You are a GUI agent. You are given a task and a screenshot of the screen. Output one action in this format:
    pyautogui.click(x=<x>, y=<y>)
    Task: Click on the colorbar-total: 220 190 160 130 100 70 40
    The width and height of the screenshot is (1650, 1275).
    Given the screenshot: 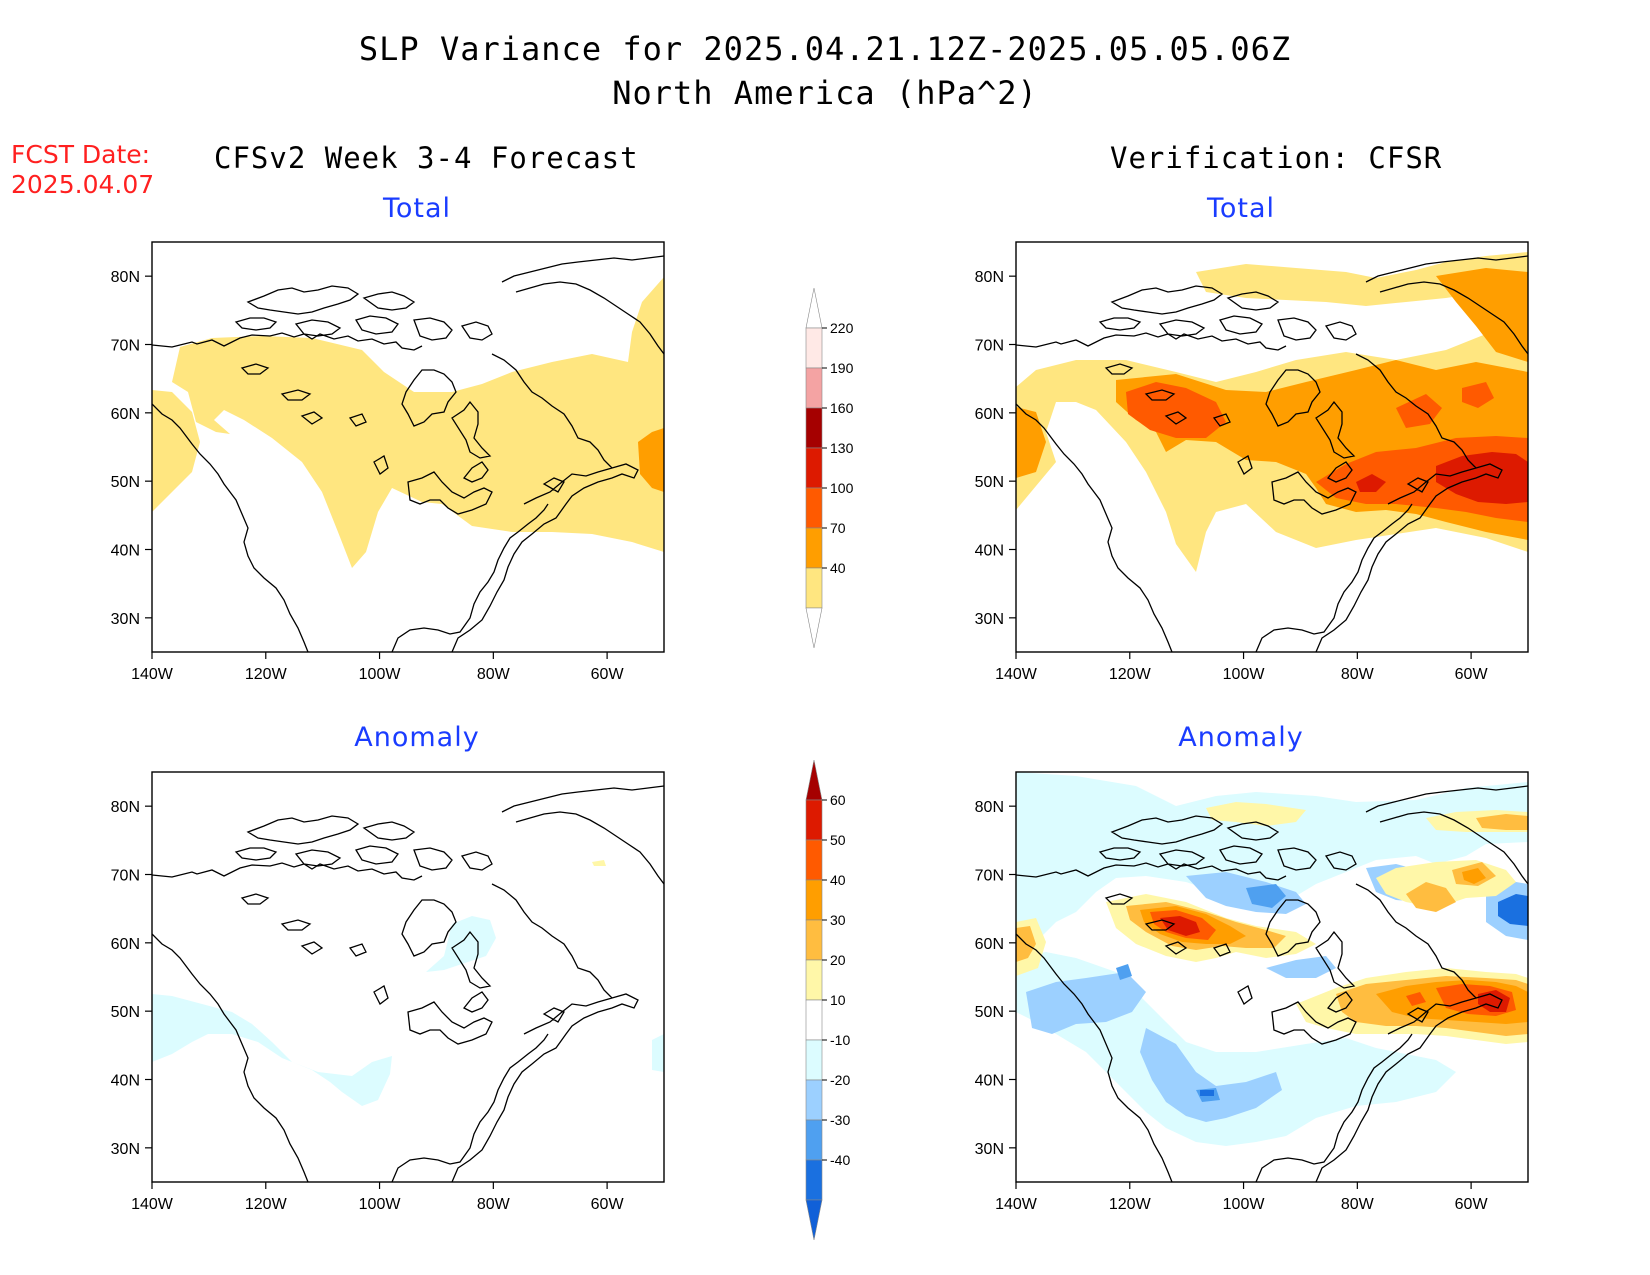 What is the action you would take?
    pyautogui.click(x=829, y=468)
    